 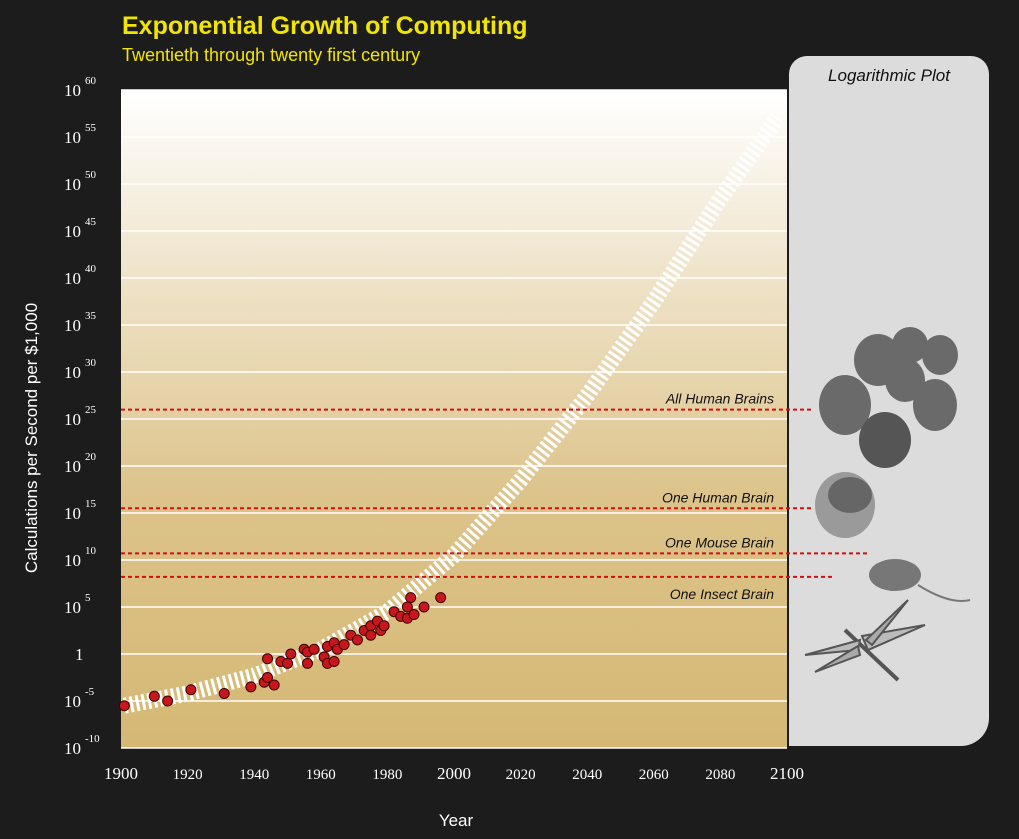 What do you see at coordinates (456, 820) in the screenshot?
I see `x-axis-label: Year` at bounding box center [456, 820].